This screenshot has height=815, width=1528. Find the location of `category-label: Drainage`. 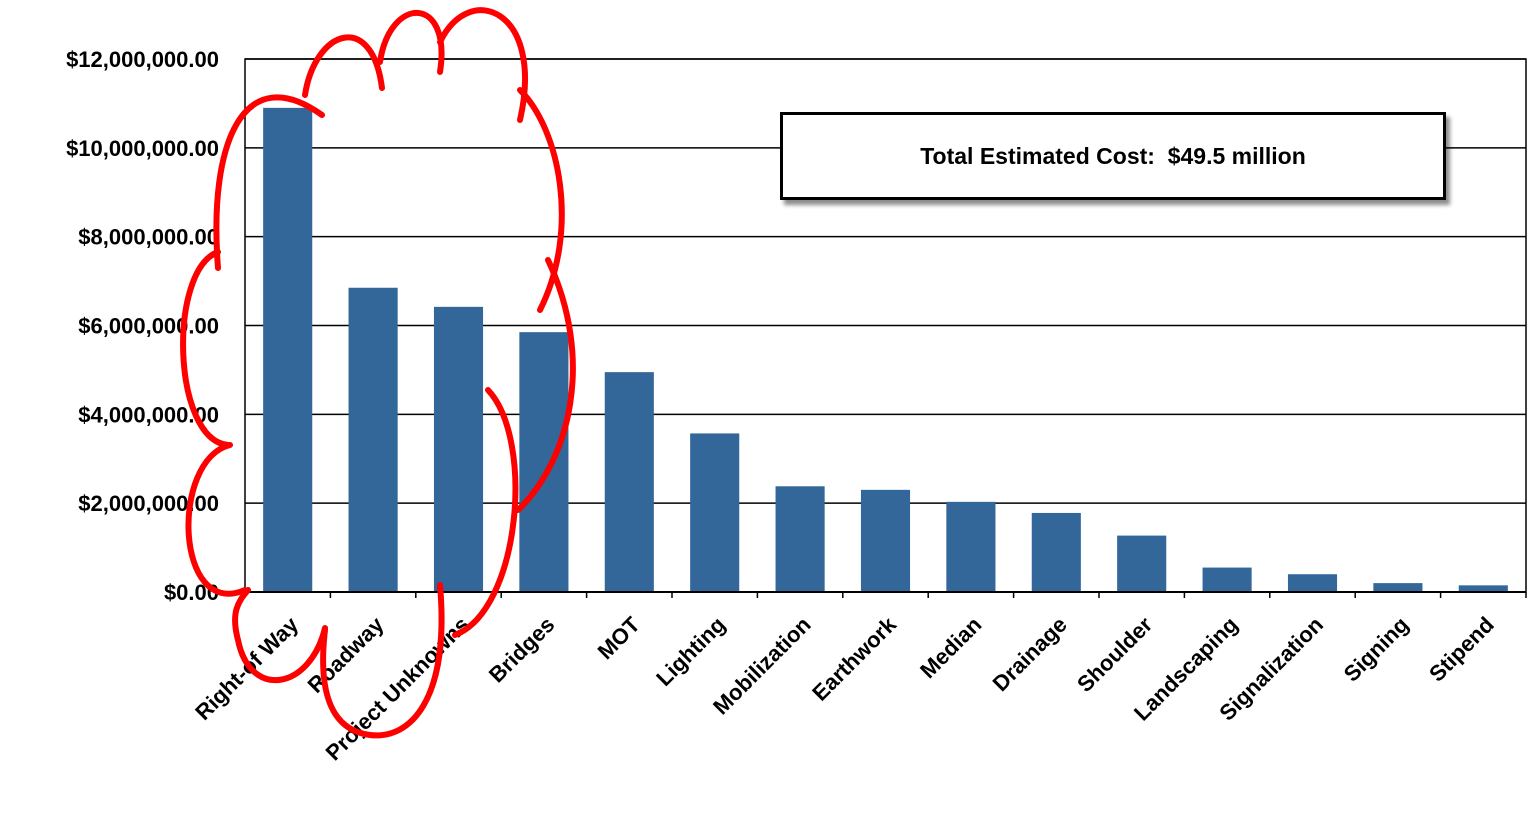

category-label: Drainage is located at coordinates (1030, 654).